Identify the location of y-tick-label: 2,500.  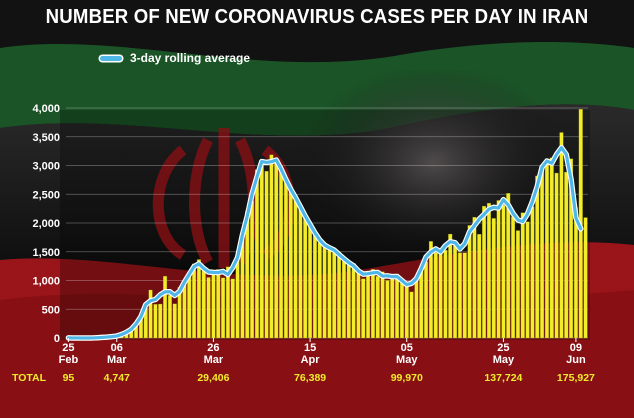
(46, 195).